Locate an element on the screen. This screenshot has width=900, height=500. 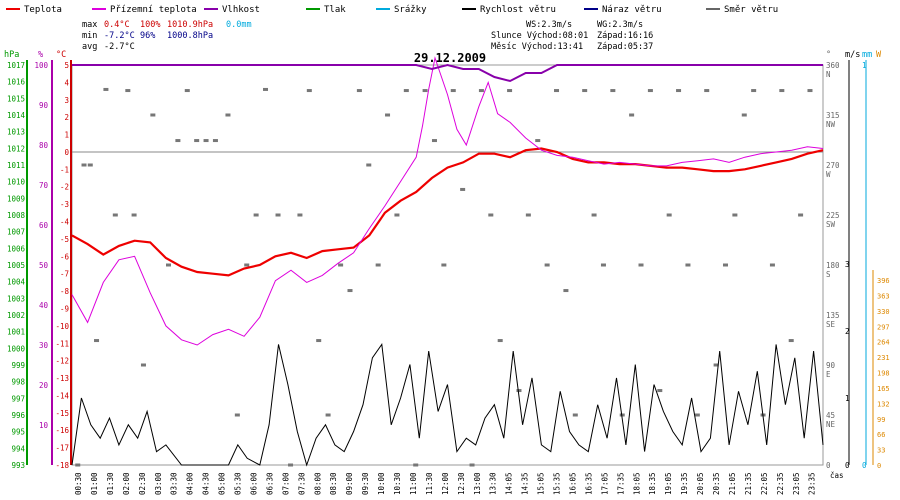
axis-mm-label: mm is located at coordinates (867, 55).